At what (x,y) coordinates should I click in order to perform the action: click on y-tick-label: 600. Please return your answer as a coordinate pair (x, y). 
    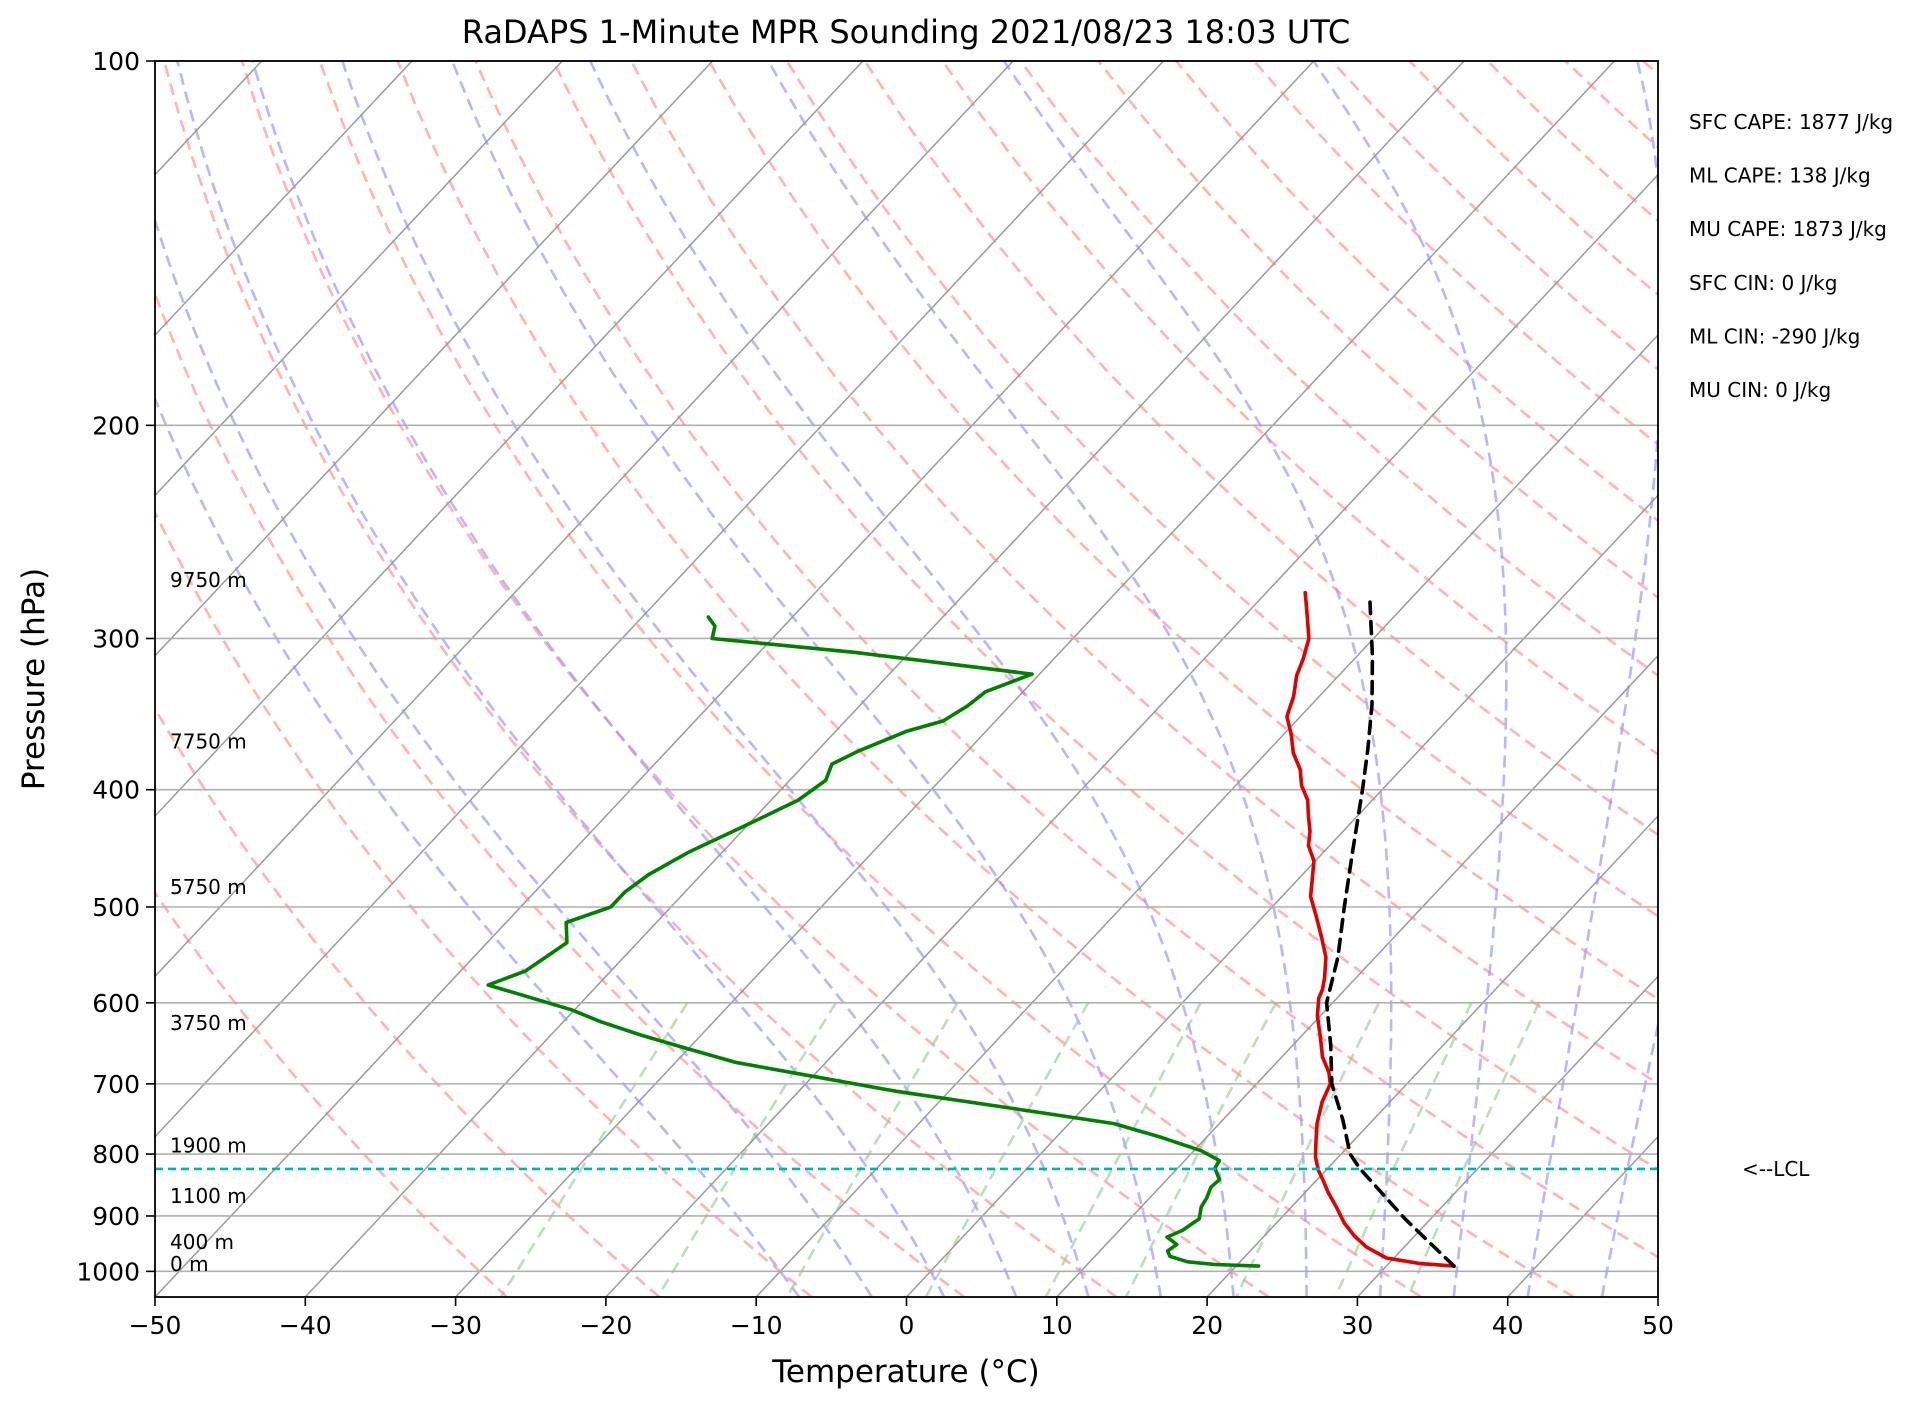
    Looking at the image, I should click on (116, 1003).